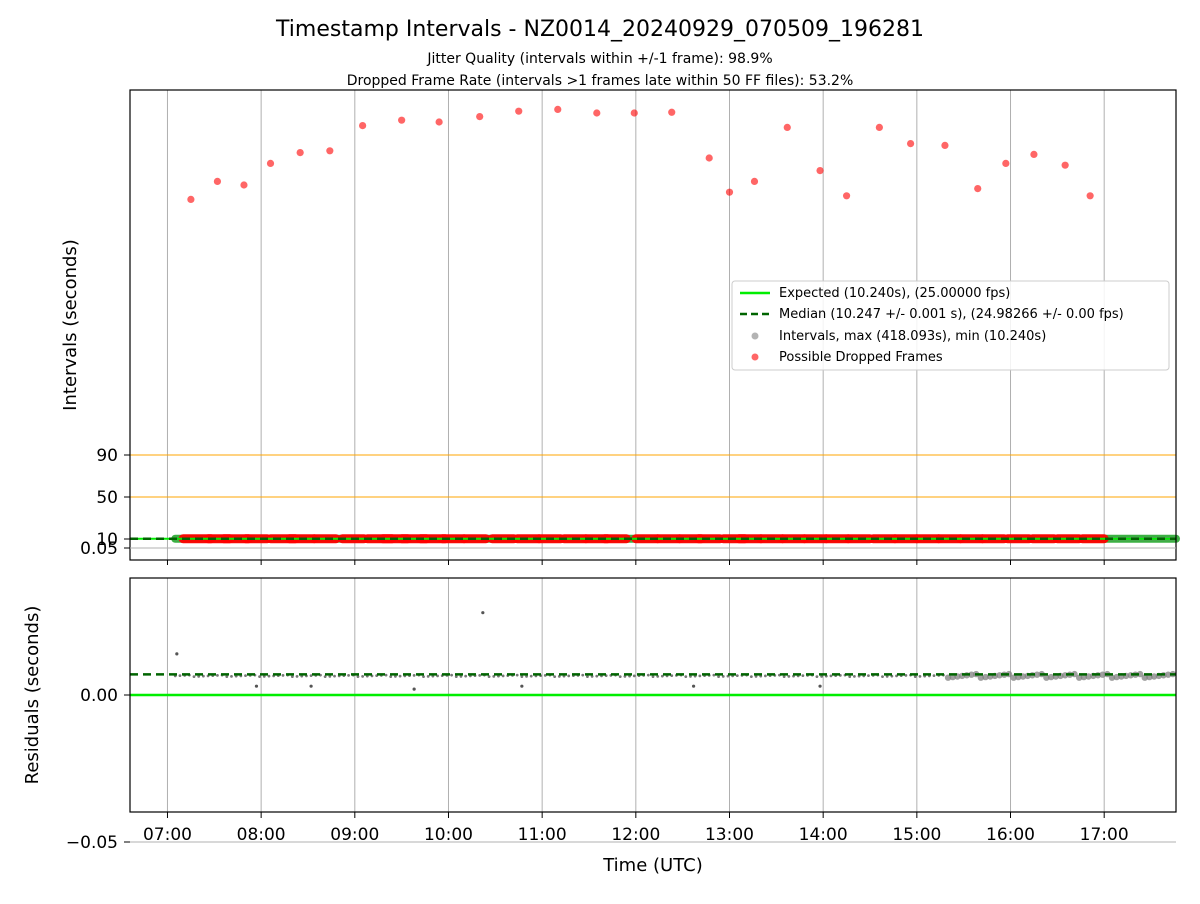 This screenshot has height=904, width=1200. What do you see at coordinates (107, 456) in the screenshot?
I see `top-ytick-label: 90` at bounding box center [107, 456].